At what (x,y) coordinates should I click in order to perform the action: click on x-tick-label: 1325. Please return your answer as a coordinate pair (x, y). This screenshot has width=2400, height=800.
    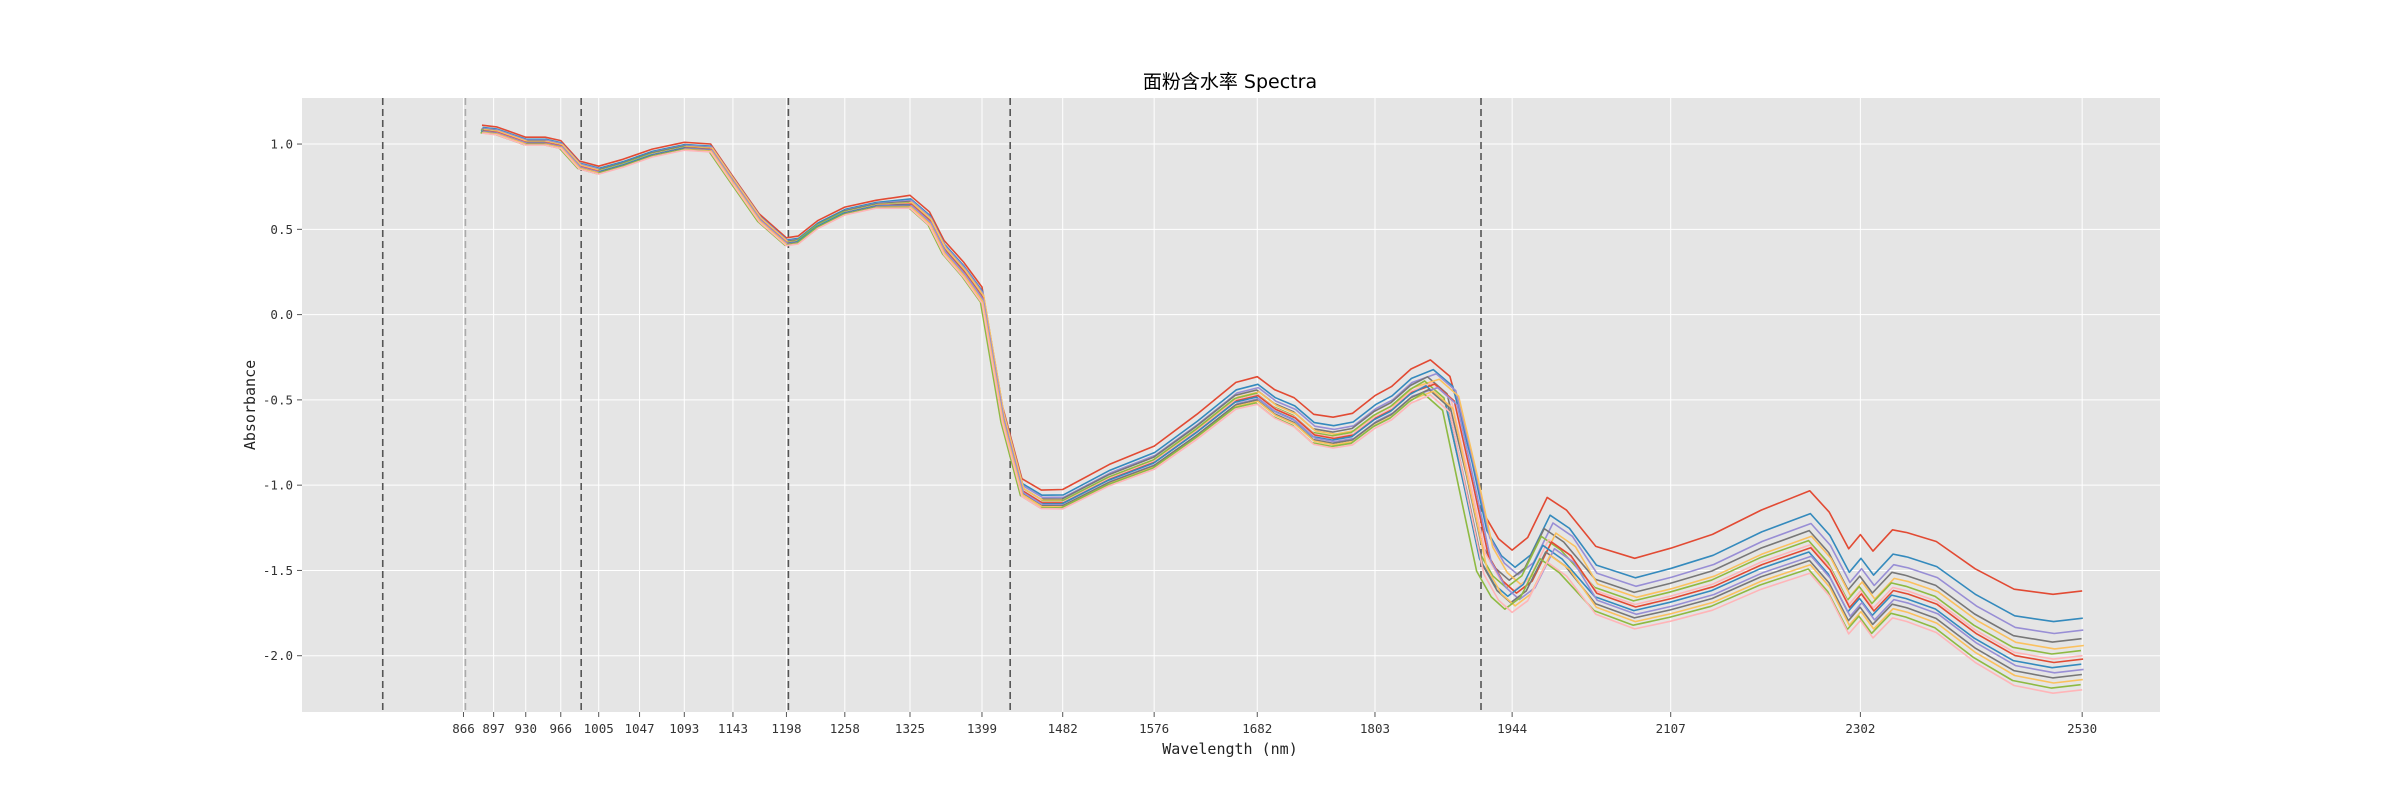
    Looking at the image, I should click on (910, 728).